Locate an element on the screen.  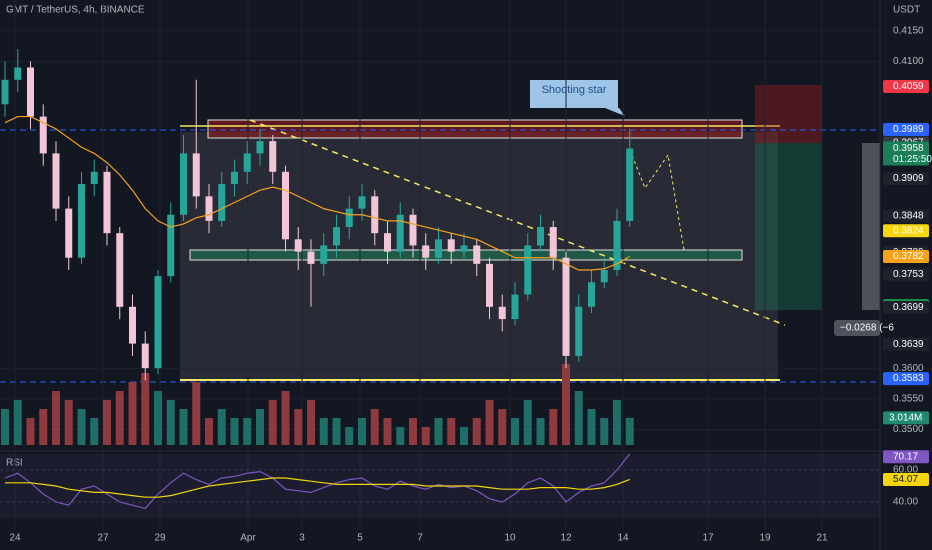
price-label: 0.3583 is located at coordinates (908, 378).